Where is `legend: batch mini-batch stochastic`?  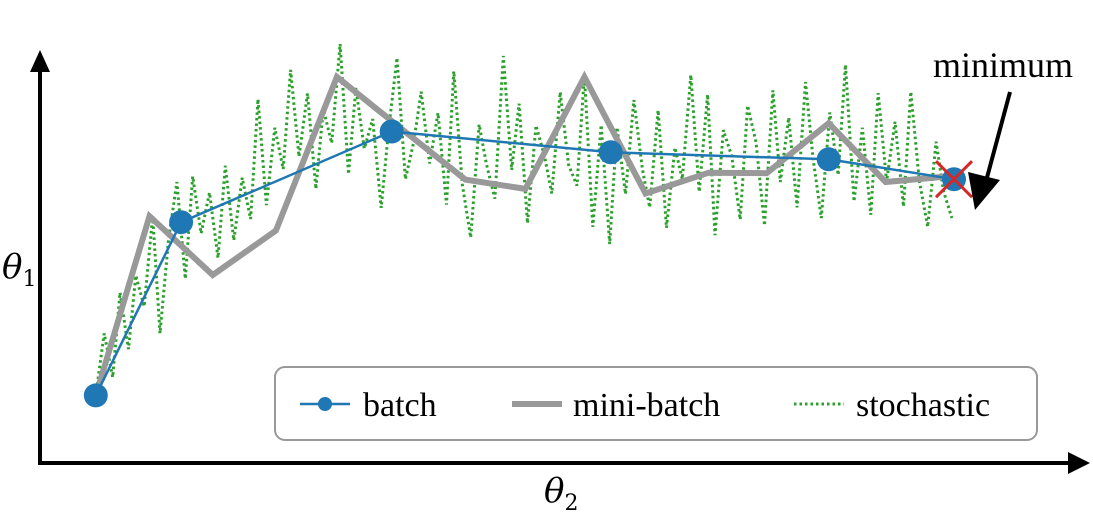
legend: batch mini-batch stochastic is located at coordinates (656, 403).